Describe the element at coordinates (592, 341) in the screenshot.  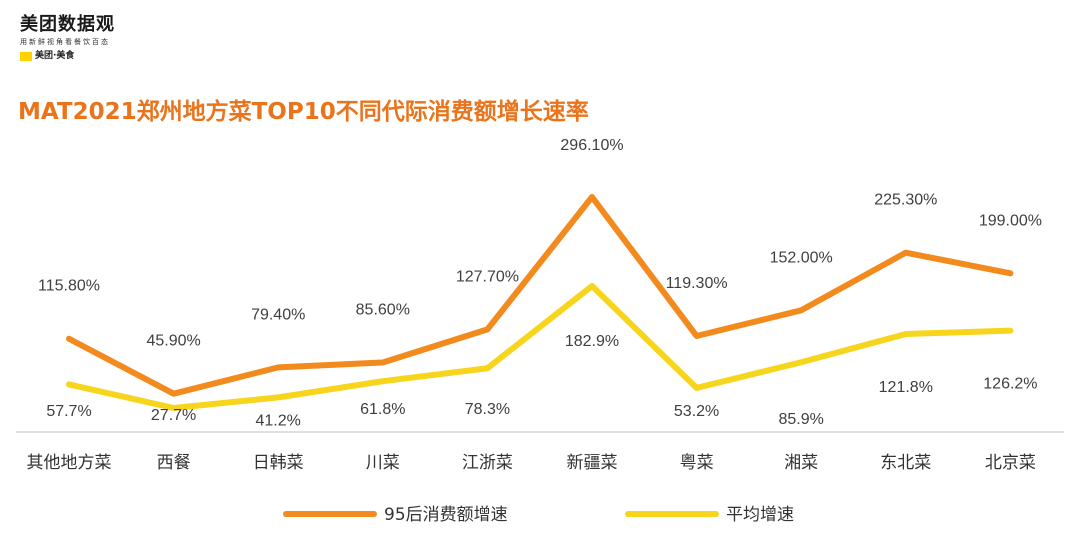
I see `data-label-avg: 182.9%` at that location.